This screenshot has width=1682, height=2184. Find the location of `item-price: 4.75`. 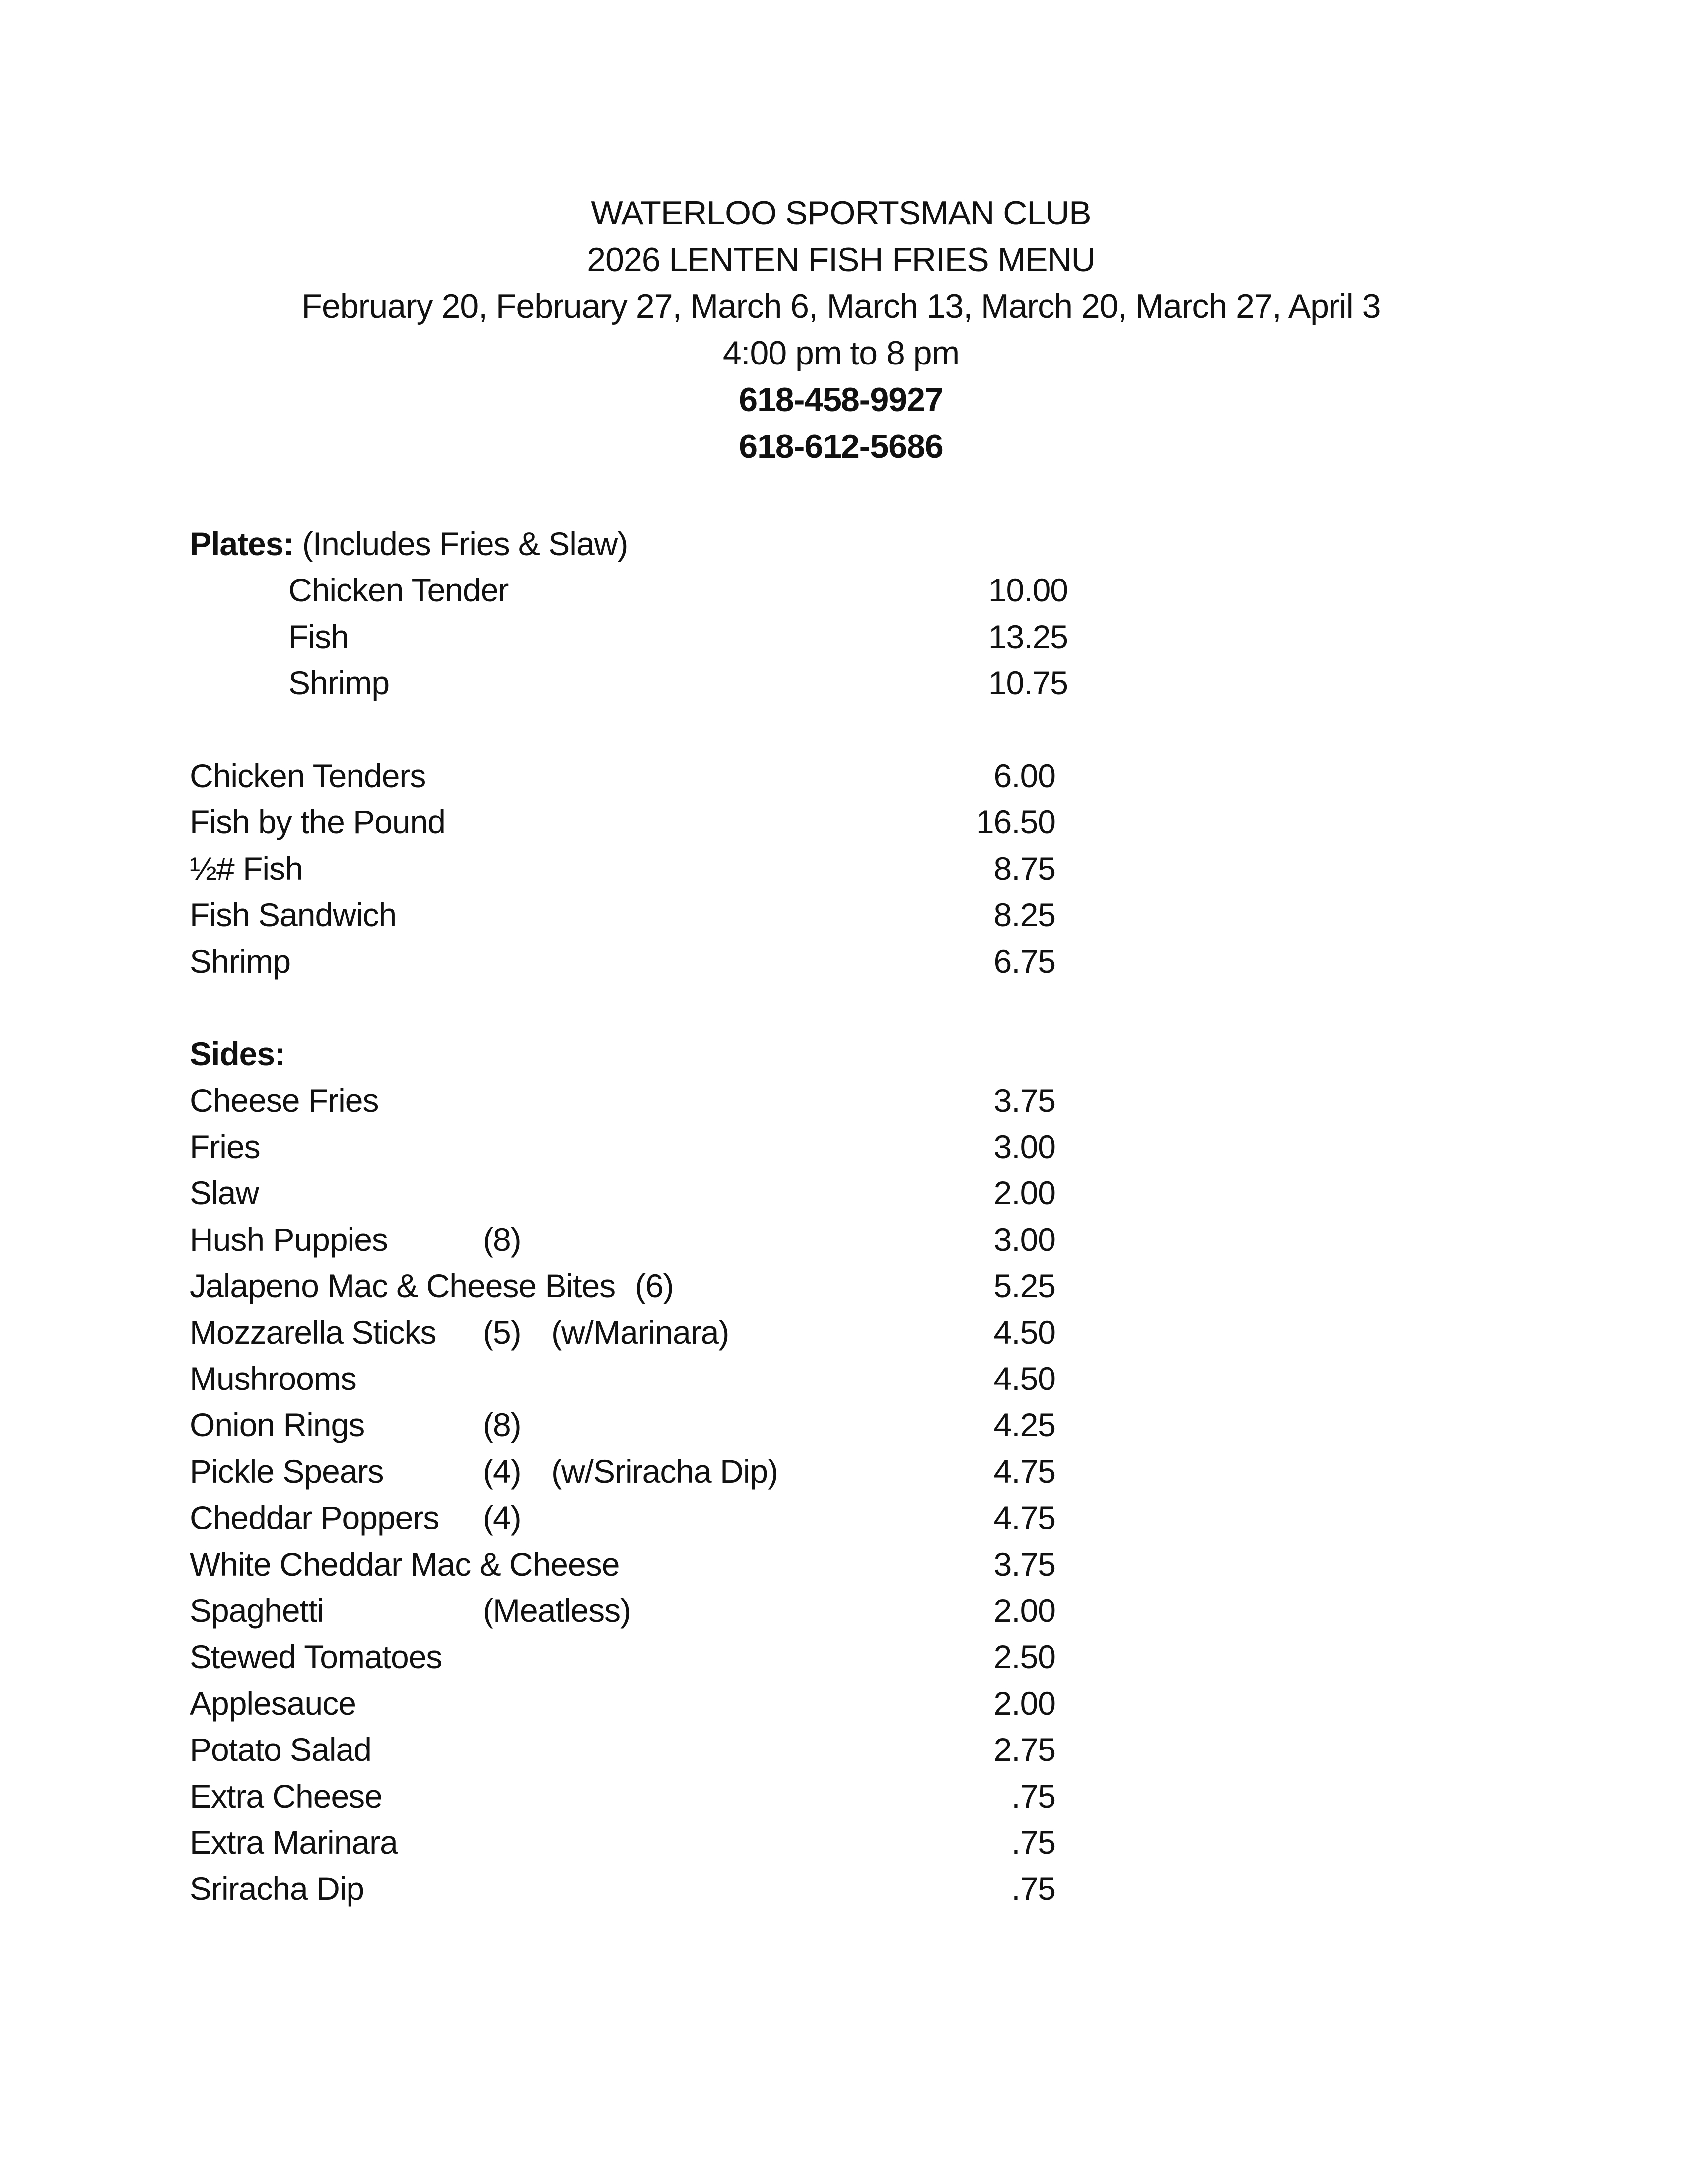

item-price: 4.75 is located at coordinates (1024, 1471).